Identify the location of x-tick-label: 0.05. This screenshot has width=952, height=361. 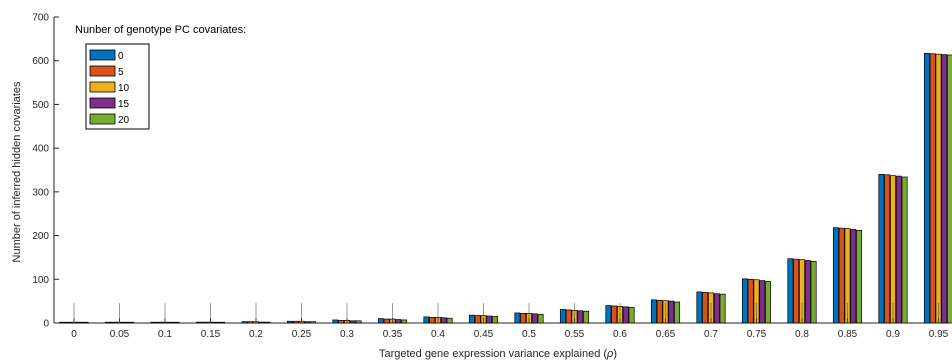
(120, 334).